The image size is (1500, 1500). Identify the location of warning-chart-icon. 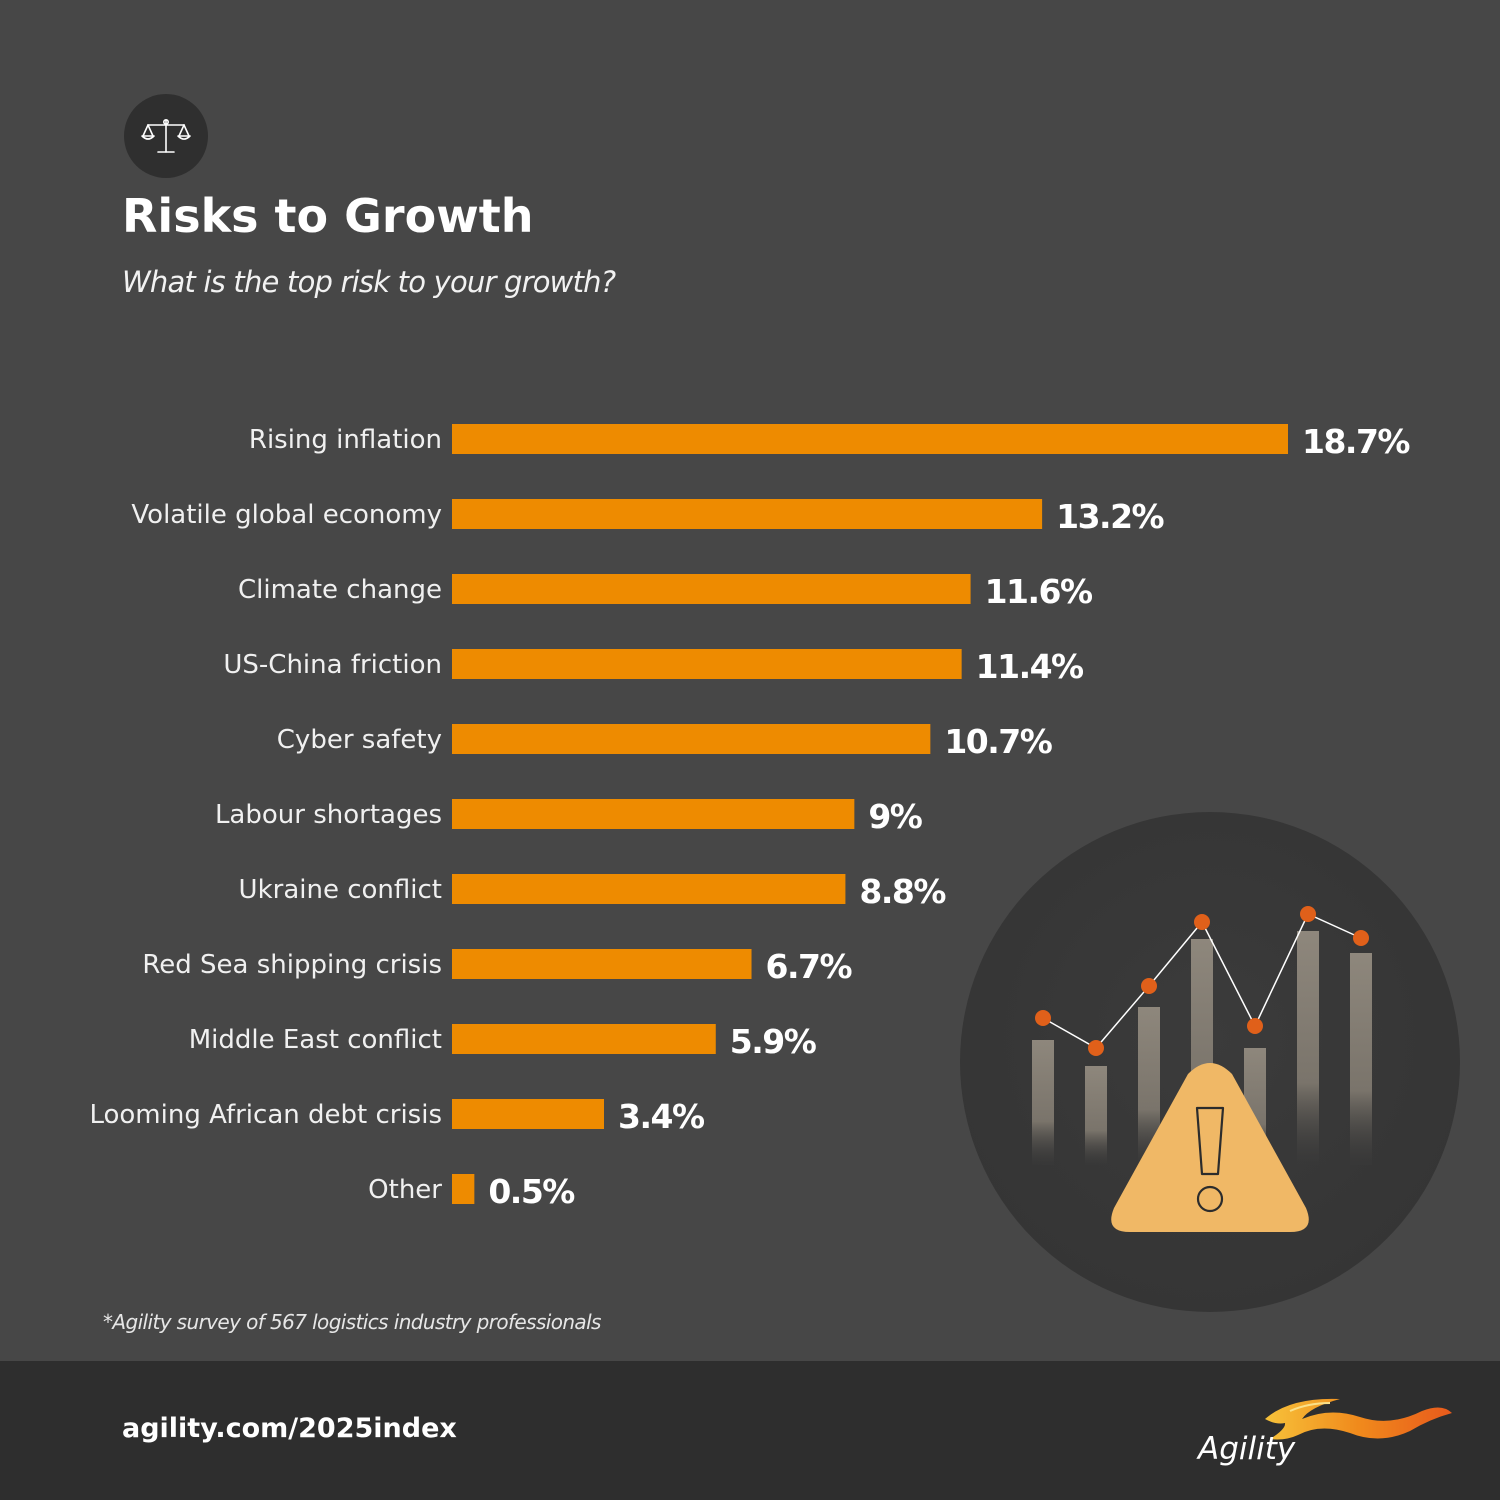
(1210, 1062).